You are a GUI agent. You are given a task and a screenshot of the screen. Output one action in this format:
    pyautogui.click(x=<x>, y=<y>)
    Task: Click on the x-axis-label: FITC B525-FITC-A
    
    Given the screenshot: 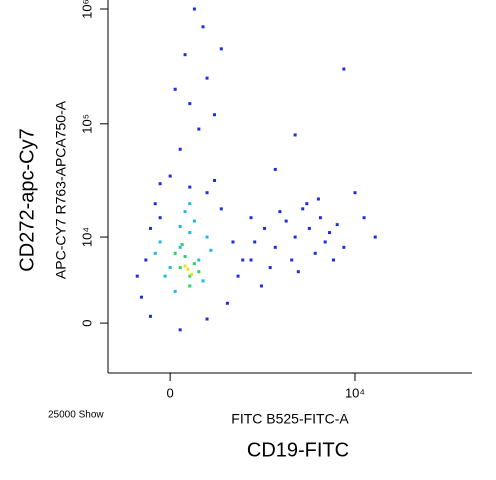 What is the action you would take?
    pyautogui.click(x=290, y=419)
    